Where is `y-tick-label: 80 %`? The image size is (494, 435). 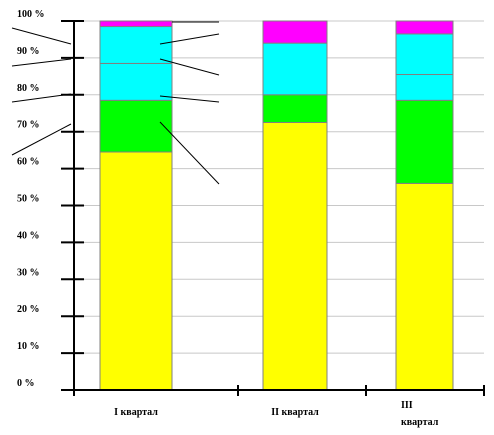
y-tick-label: 80 % is located at coordinates (28, 88).